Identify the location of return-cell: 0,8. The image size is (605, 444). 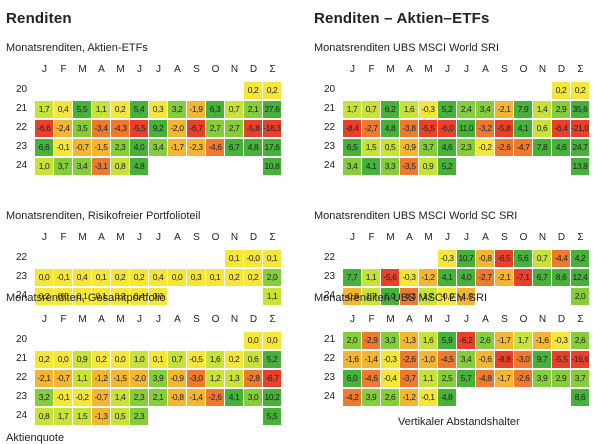
(44, 416).